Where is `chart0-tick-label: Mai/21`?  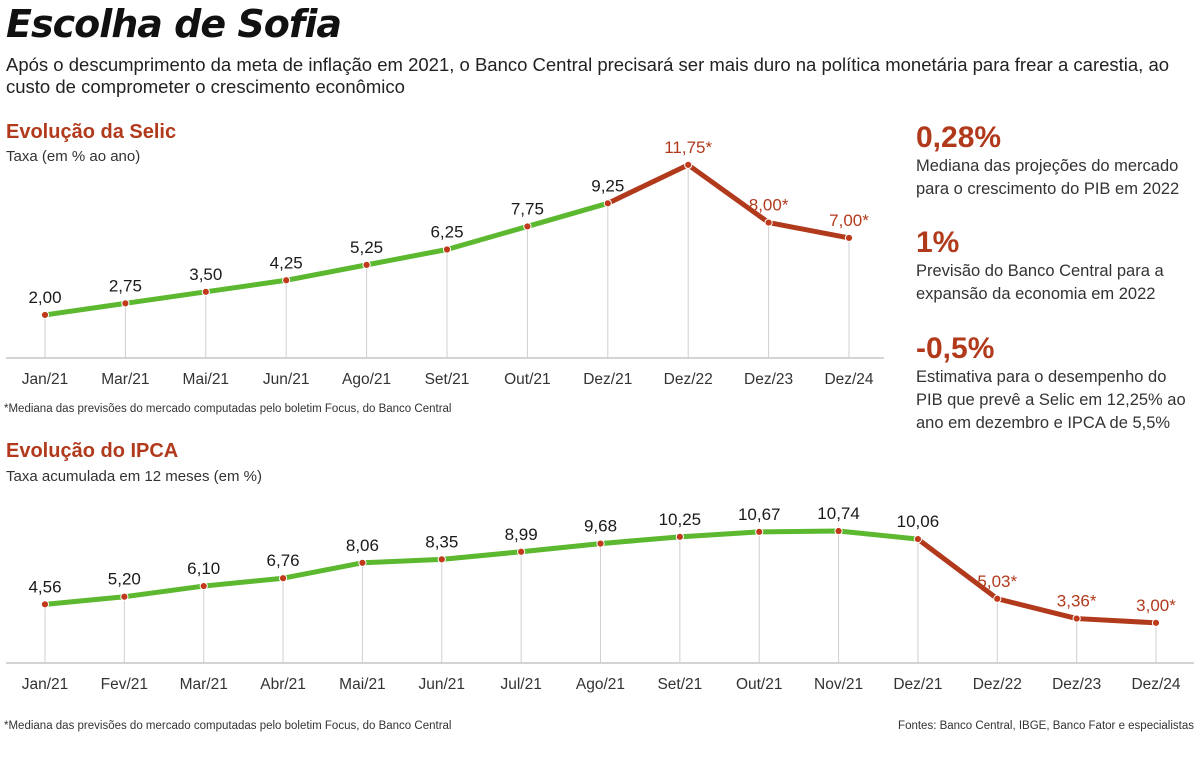 chart0-tick-label: Mai/21 is located at coordinates (206, 379).